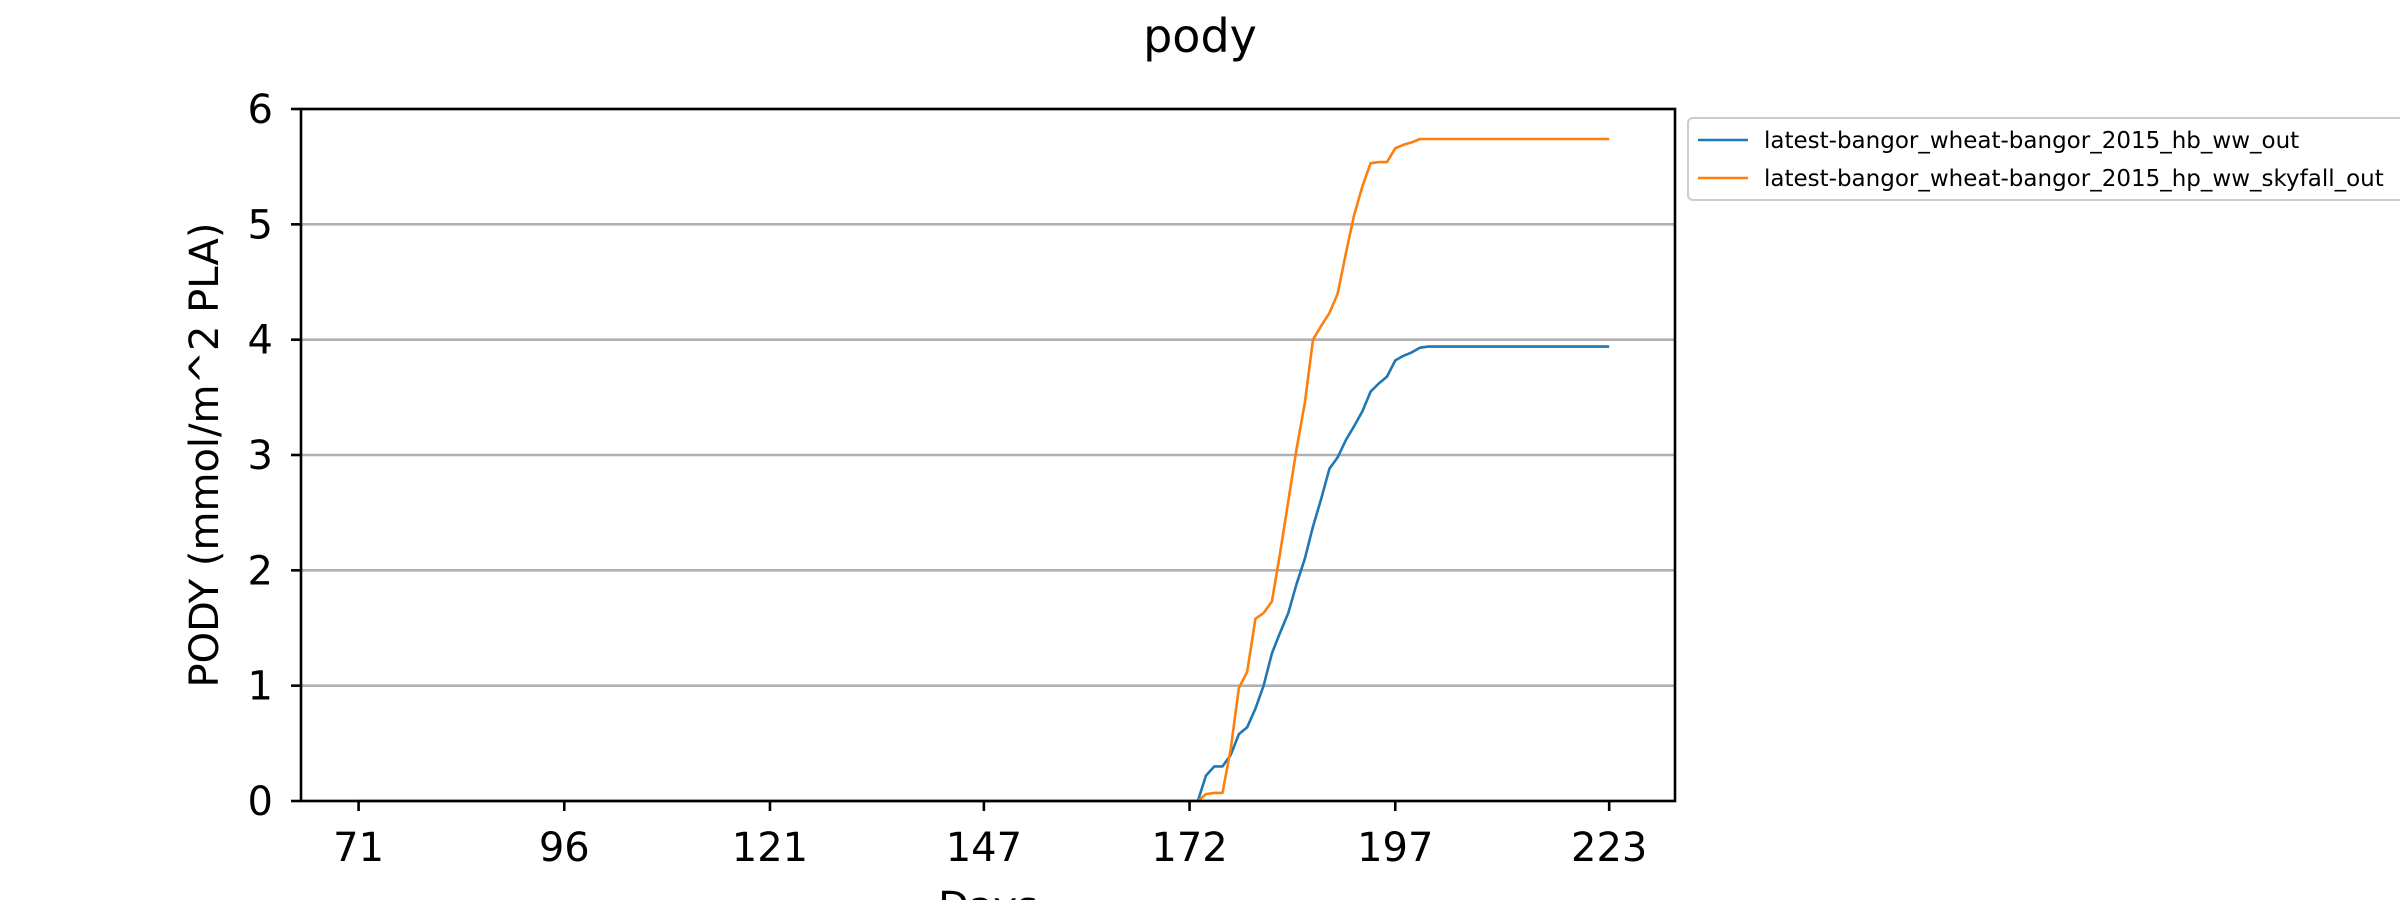 This screenshot has height=904, width=2400. I want to click on y-tick-label: 2, so click(260, 571).